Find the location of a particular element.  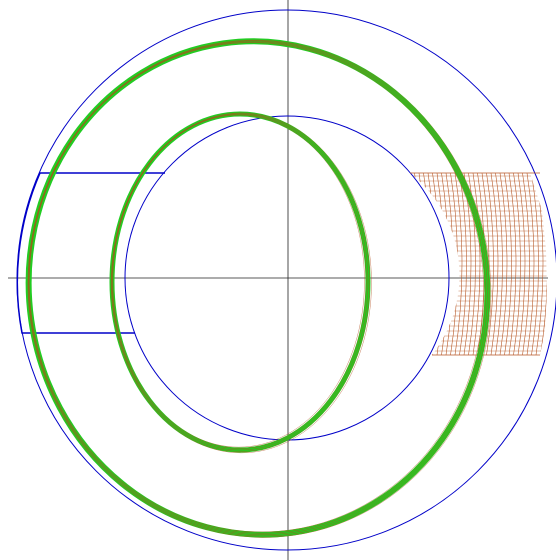

hatched-section-outline is located at coordinates (475, 264).